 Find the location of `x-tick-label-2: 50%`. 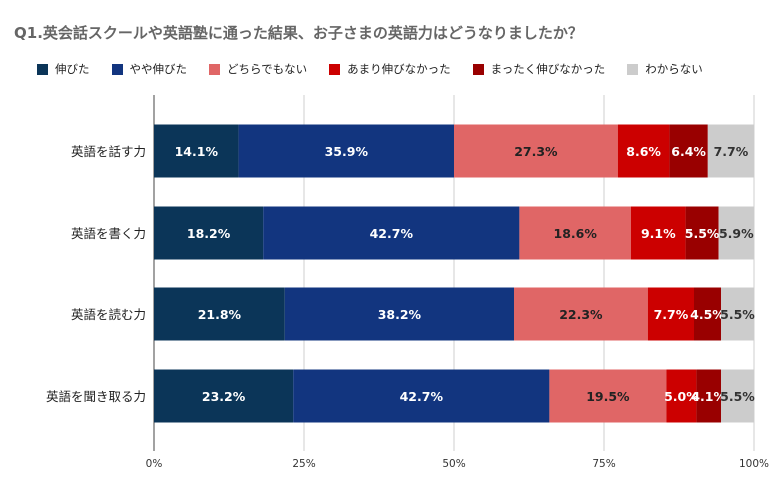

x-tick-label-2: 50% is located at coordinates (453, 464).